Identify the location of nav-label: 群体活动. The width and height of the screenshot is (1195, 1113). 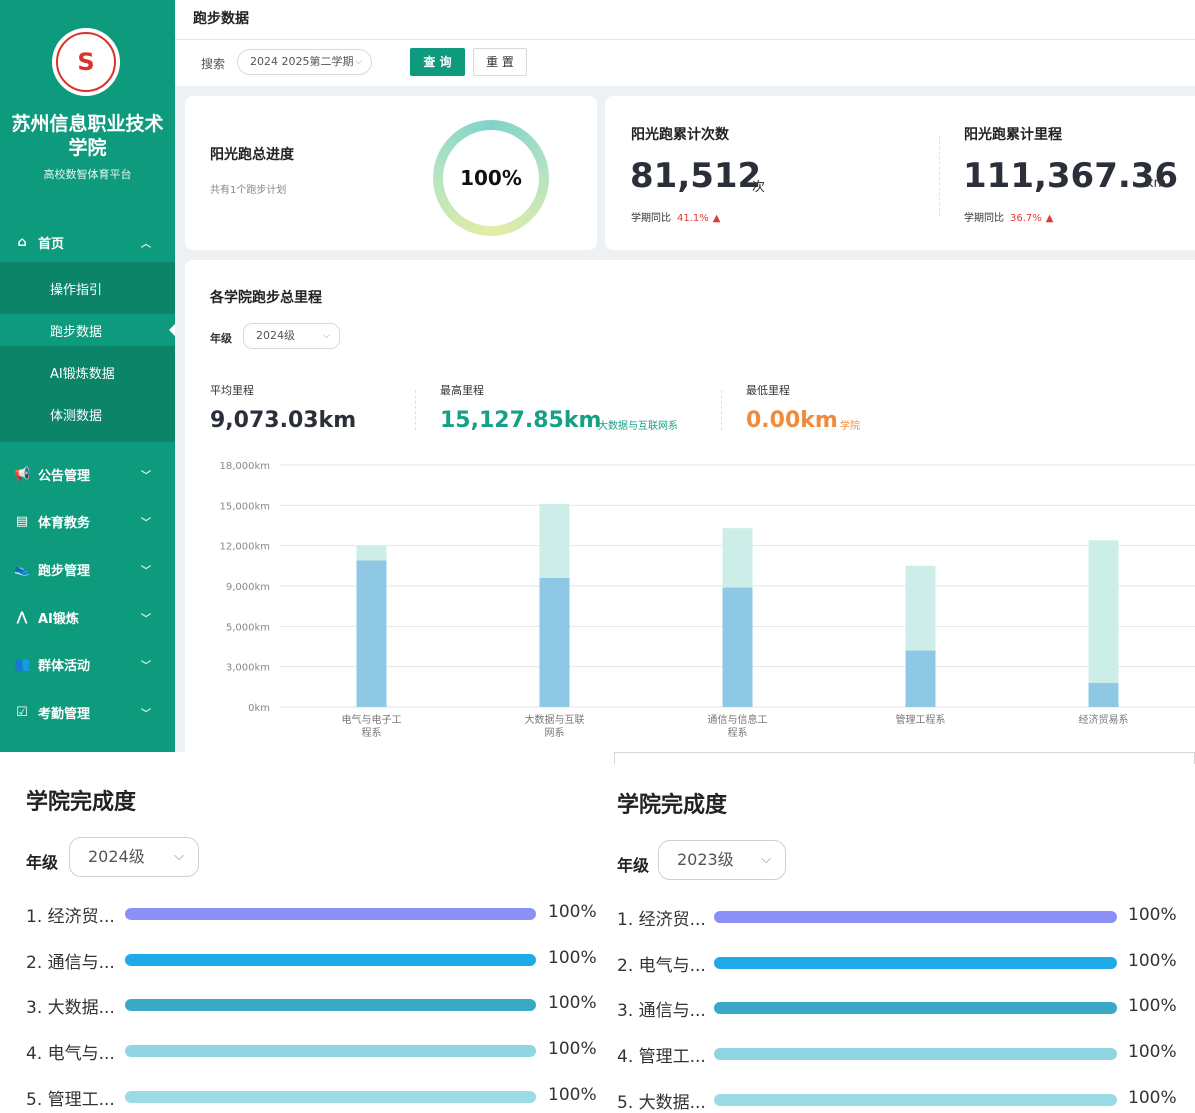
(64, 666).